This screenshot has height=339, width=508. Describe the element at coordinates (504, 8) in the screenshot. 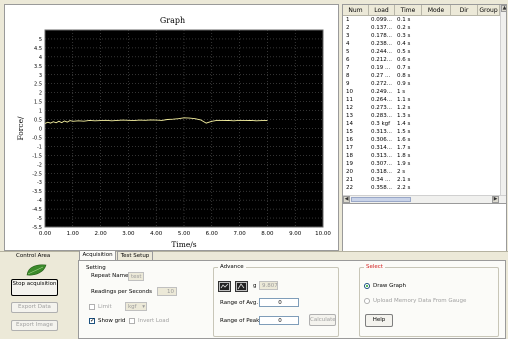

I see `scroll-up-icon: ▲` at that location.